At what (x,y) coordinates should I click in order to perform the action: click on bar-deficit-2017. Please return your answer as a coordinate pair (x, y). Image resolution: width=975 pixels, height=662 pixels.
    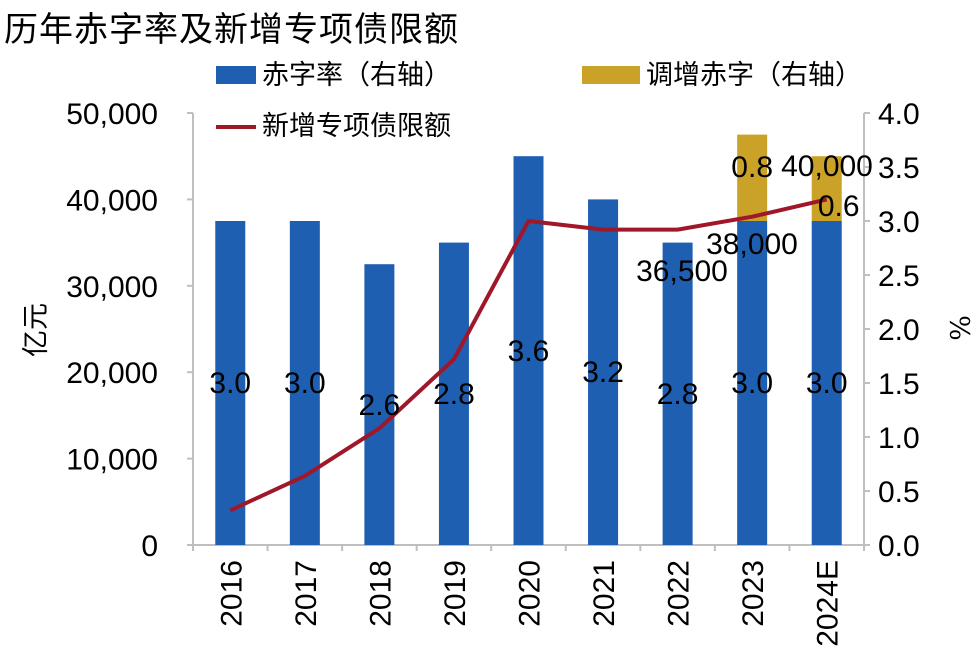
    Looking at the image, I should click on (304, 383).